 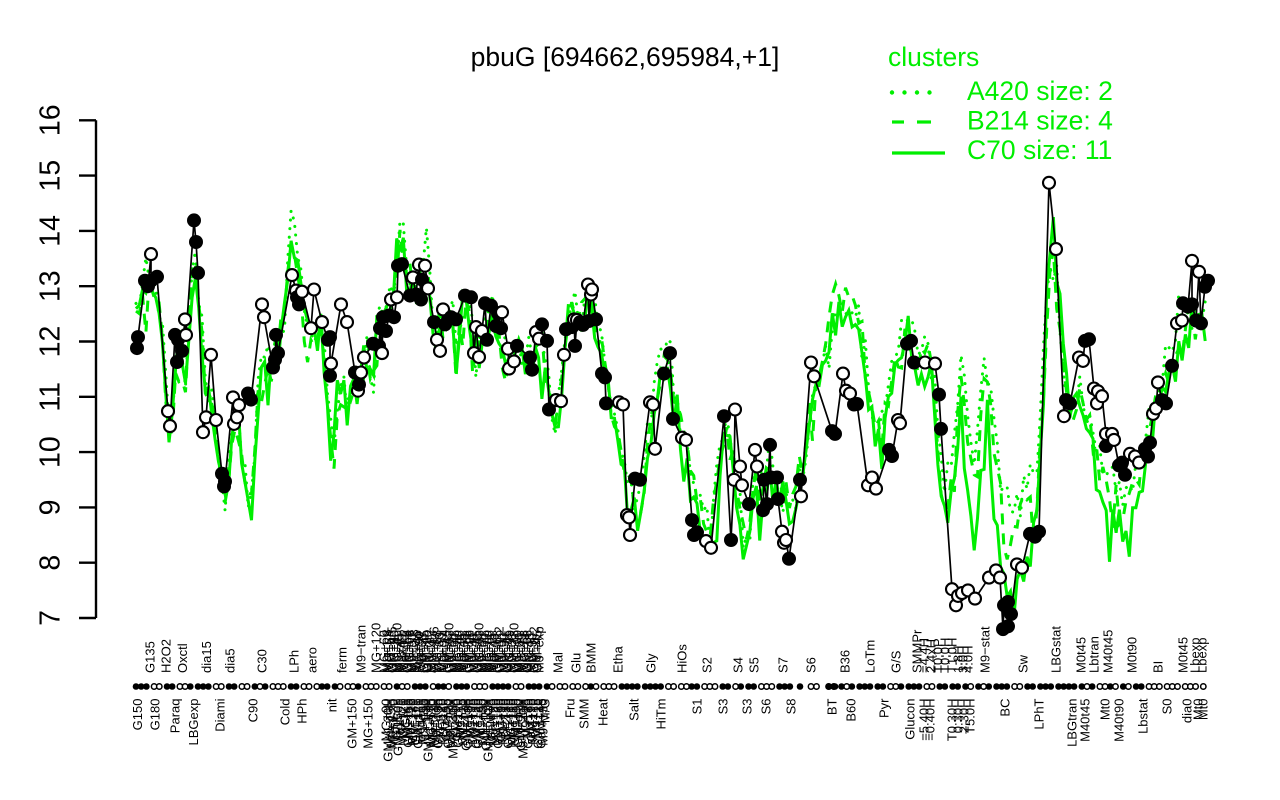 What do you see at coordinates (51, 618) in the screenshot?
I see `svg-text: 7` at bounding box center [51, 618].